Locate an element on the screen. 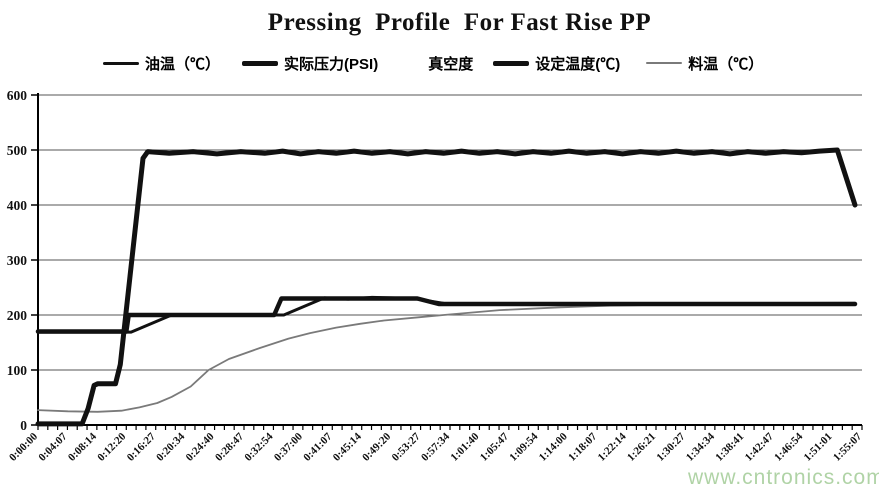 This screenshot has width=879, height=499. y-axis-label: 300 is located at coordinates (17, 260).